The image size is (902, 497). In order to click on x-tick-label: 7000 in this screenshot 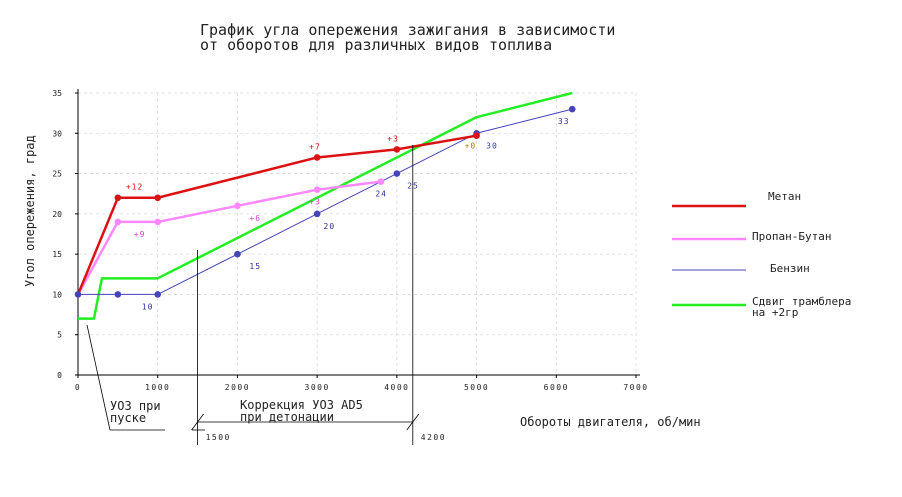, I will do `click(635, 387)`.